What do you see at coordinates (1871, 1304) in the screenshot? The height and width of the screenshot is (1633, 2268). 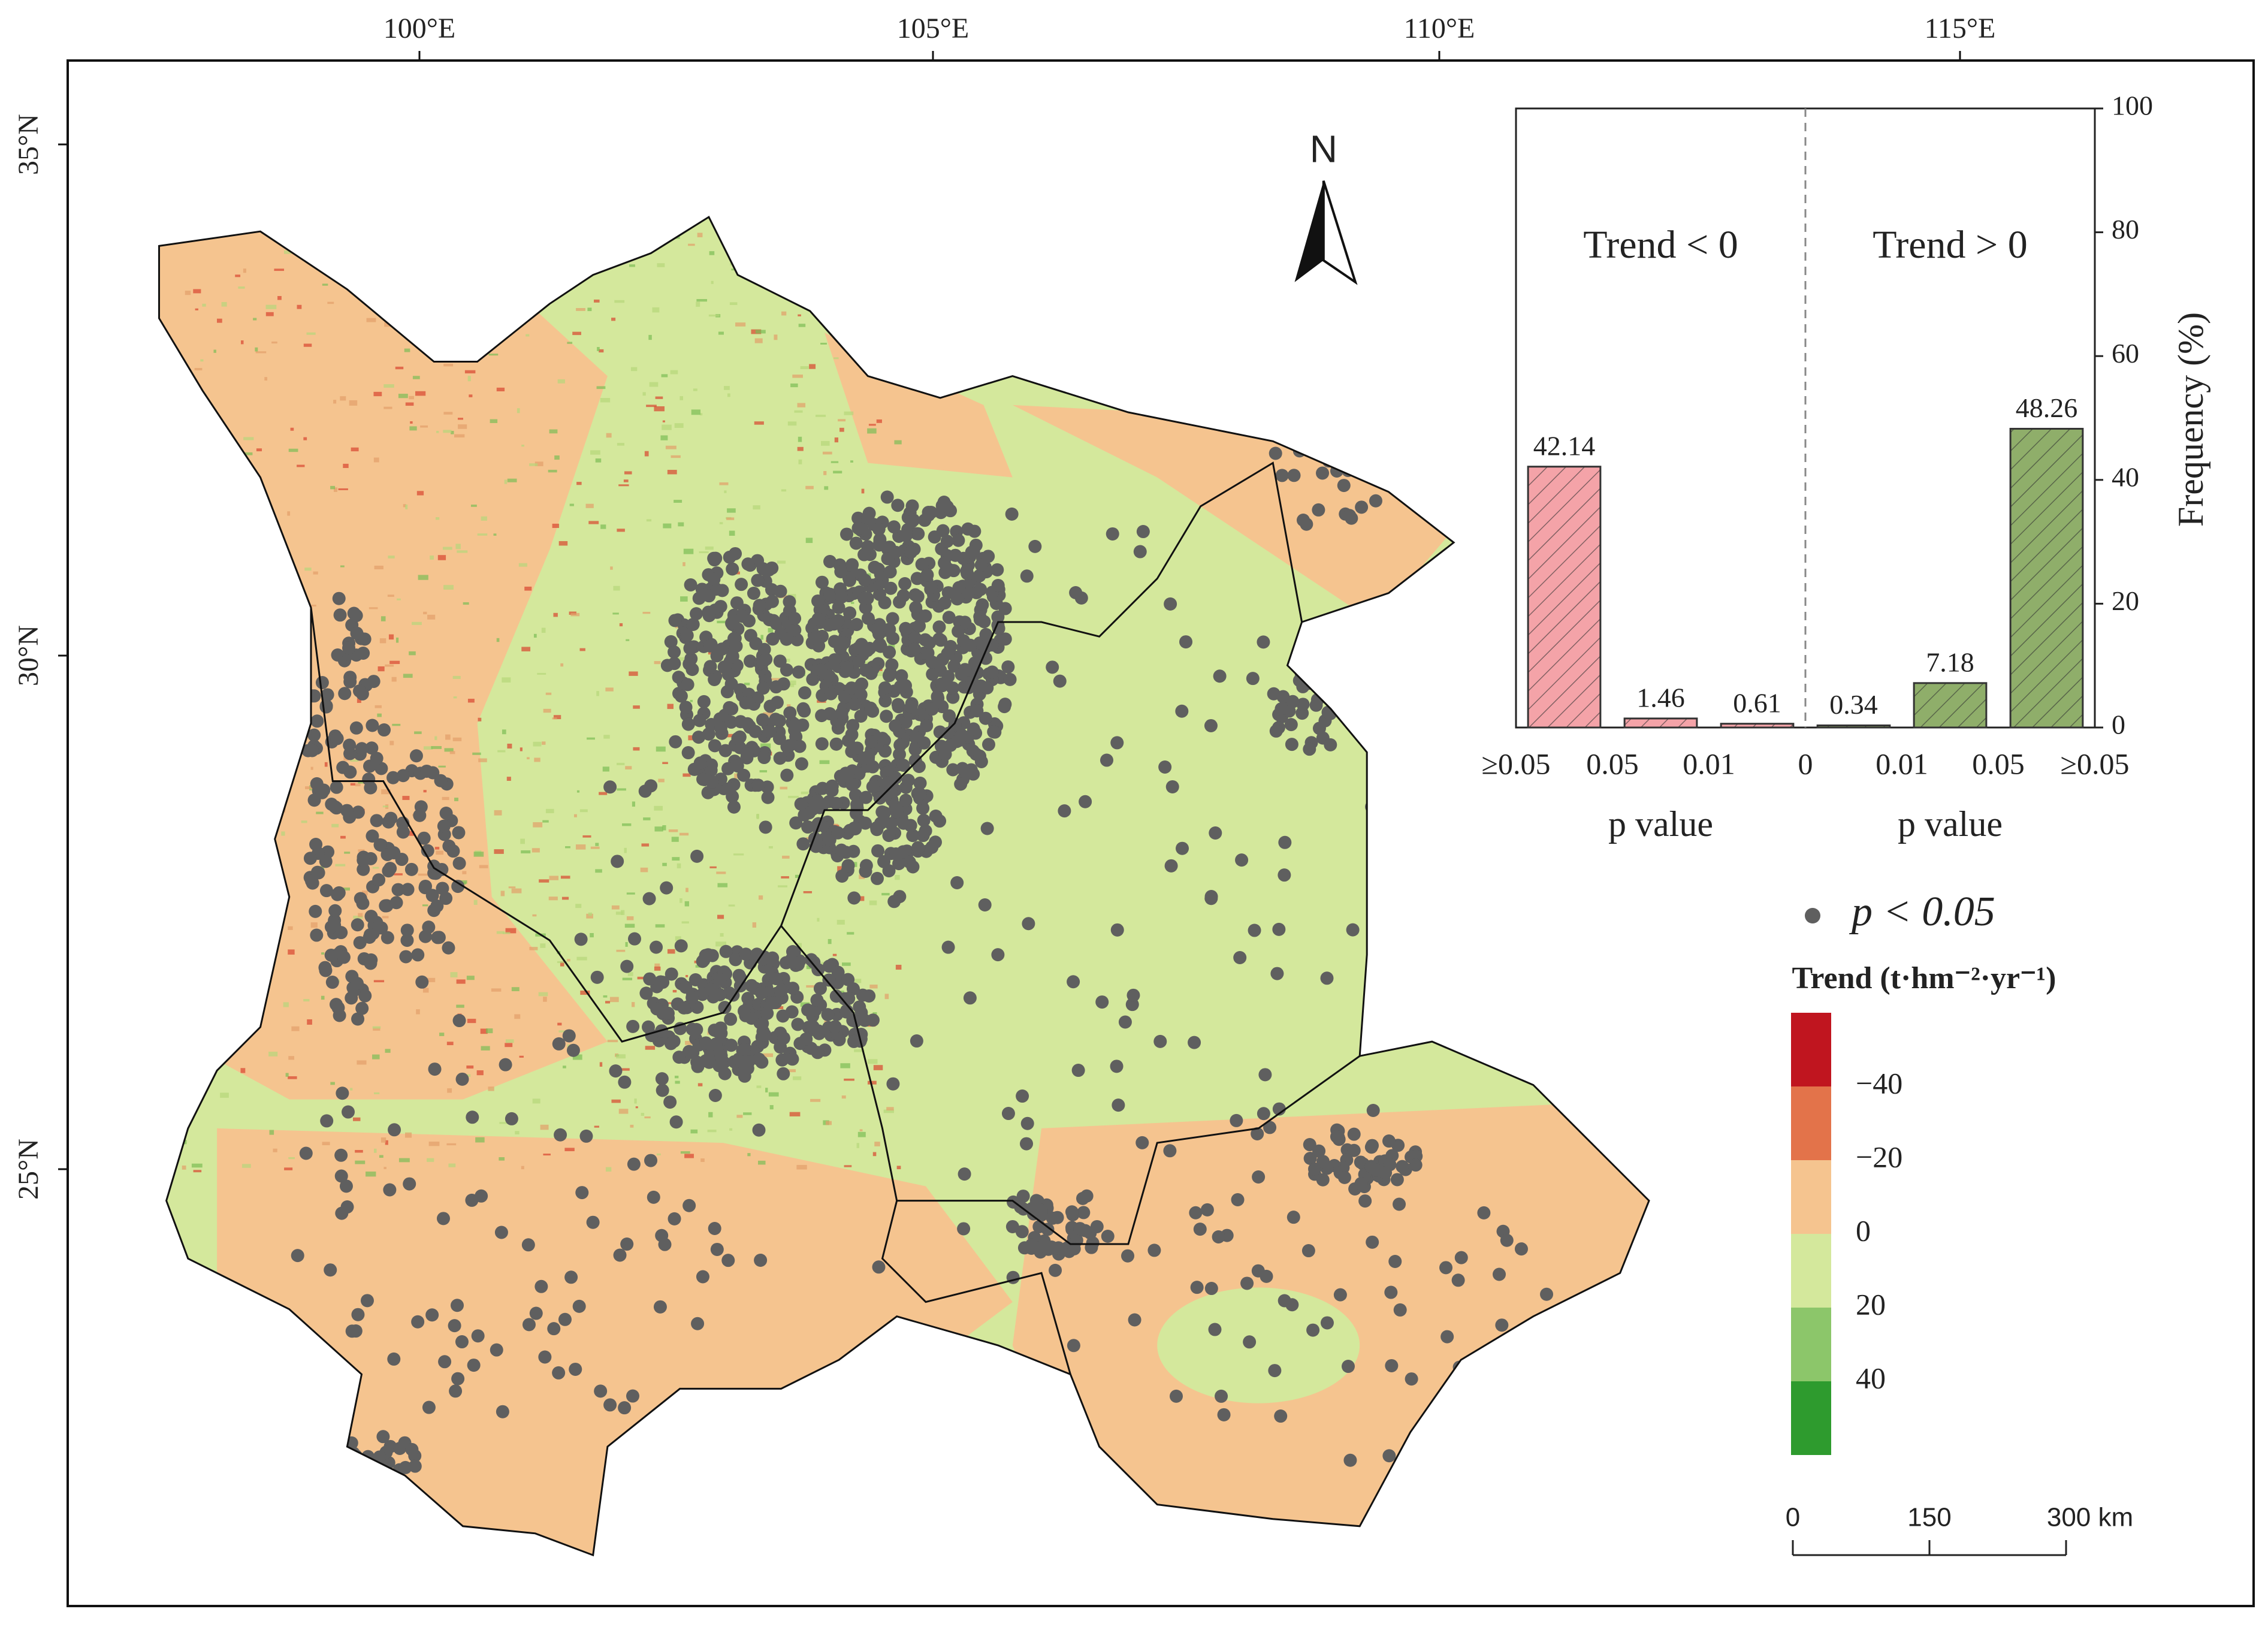 I see `legend-label: 20` at bounding box center [1871, 1304].